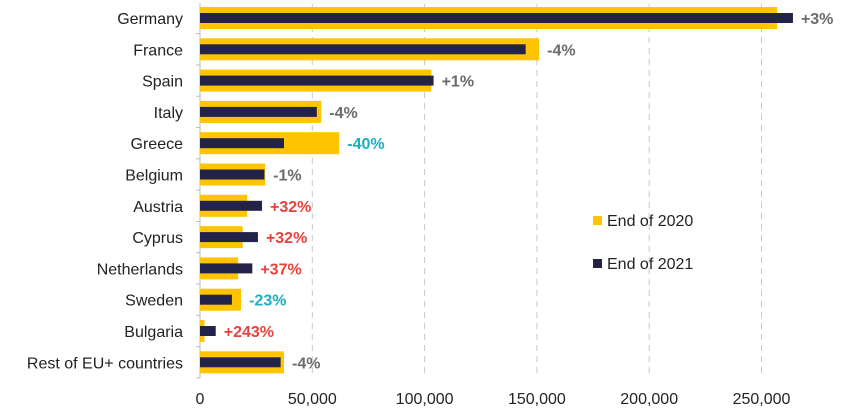 The image size is (850, 413). Describe the element at coordinates (650, 264) in the screenshot. I see `legend-label: End of 2021` at that location.